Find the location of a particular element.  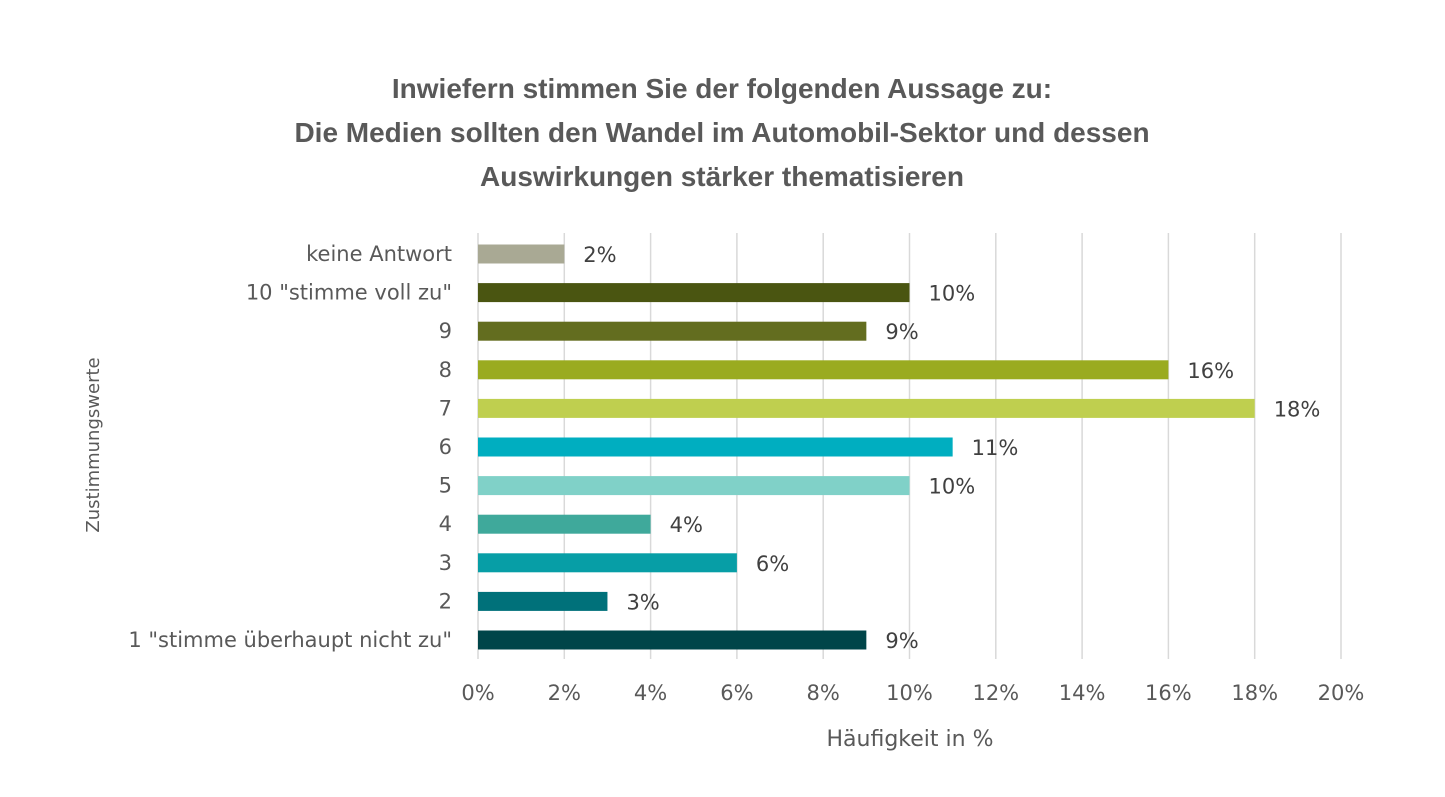

data-label-3: 16% is located at coordinates (1210, 371).